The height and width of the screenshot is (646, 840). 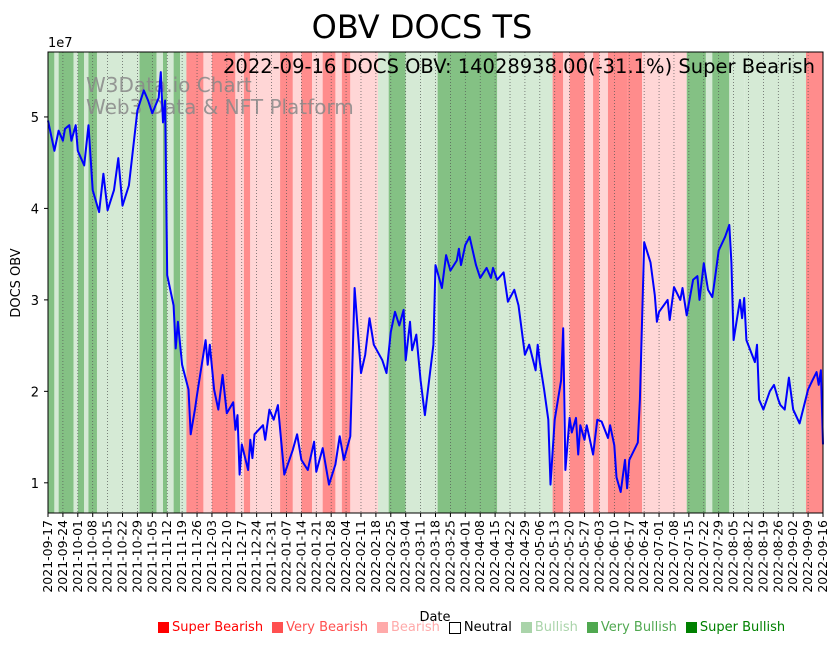 I want to click on watermark-line-1: W3Data.io Chart, so click(x=169, y=85).